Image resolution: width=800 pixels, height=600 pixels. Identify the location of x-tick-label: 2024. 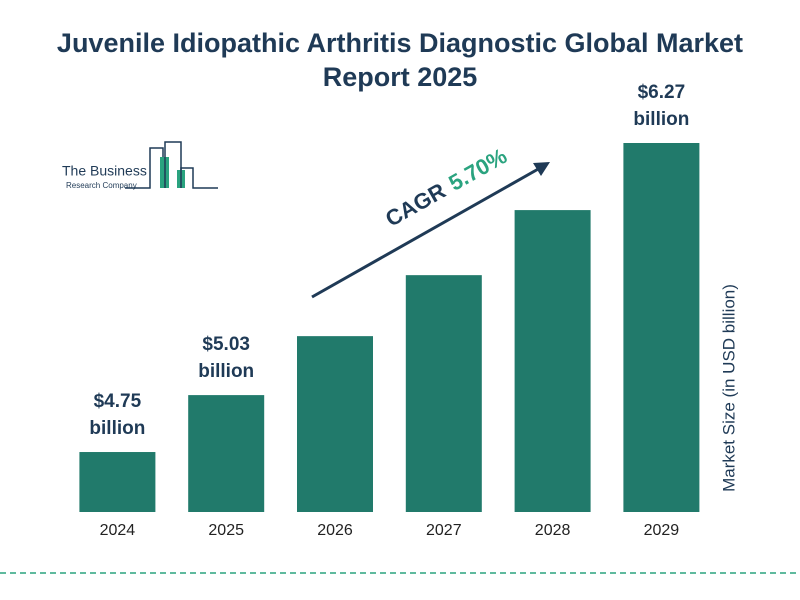
(118, 530).